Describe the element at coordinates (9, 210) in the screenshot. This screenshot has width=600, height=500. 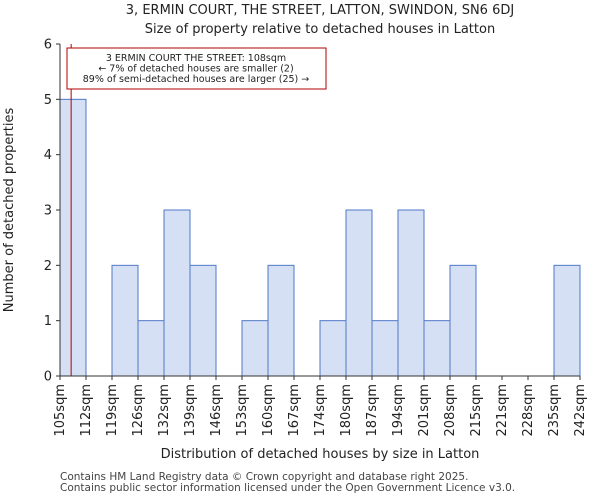
I see `y-axis-label: Number of detached properties` at that location.